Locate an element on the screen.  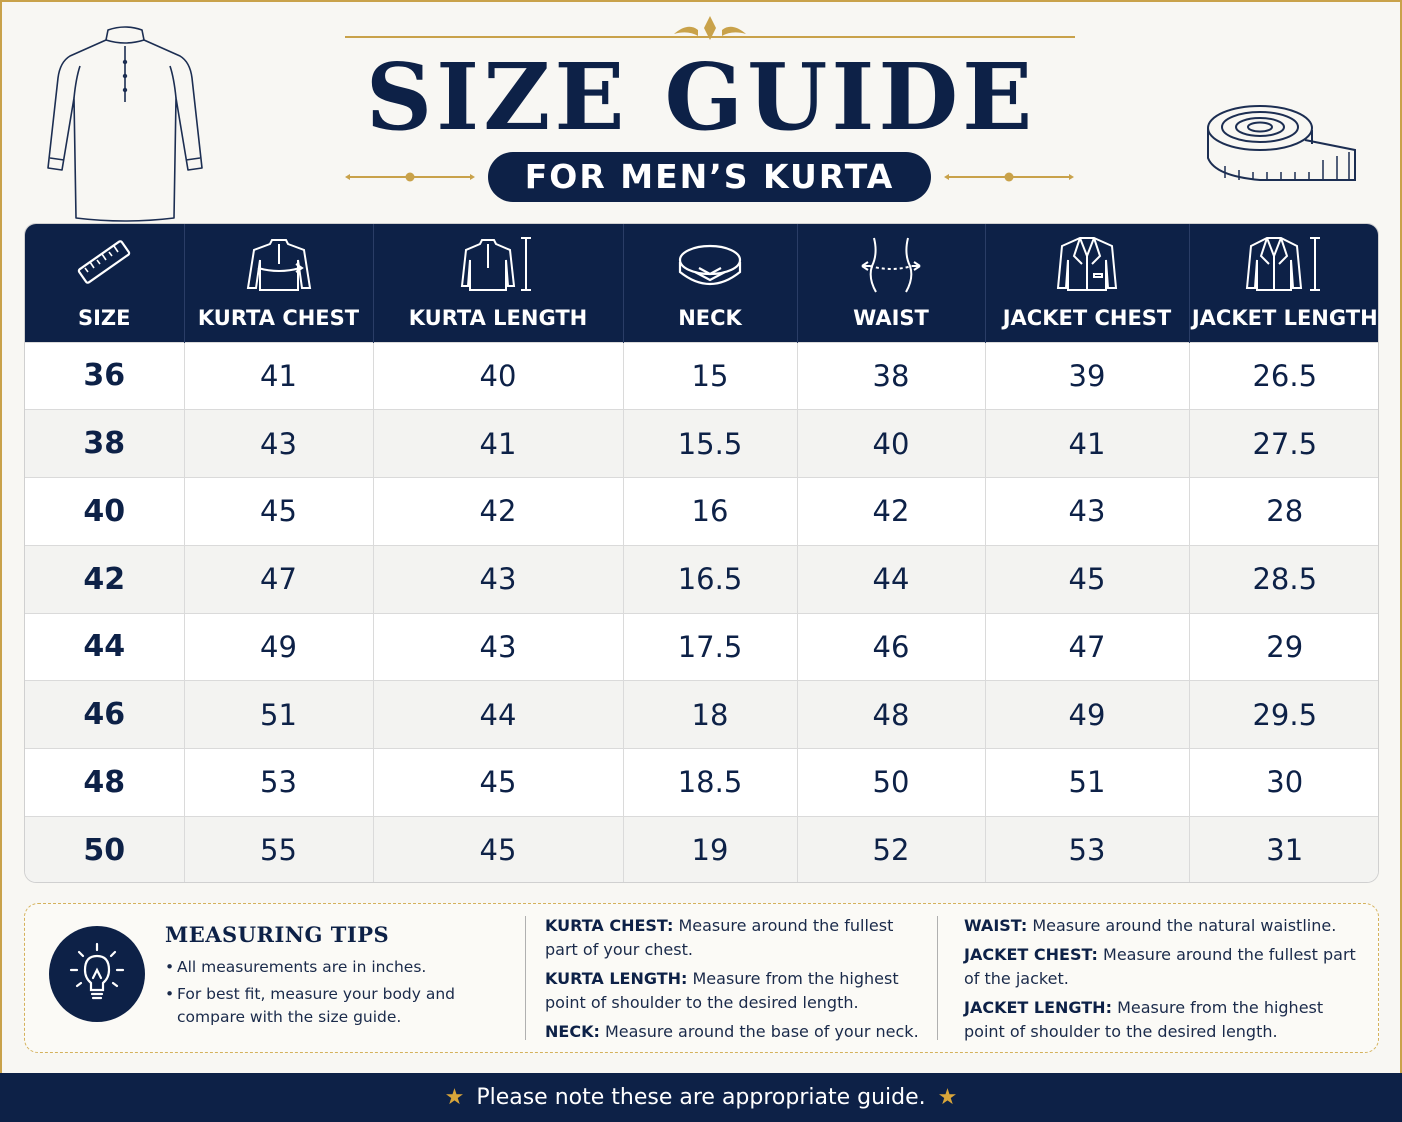
column-label: JACKET CHEST is located at coordinates (1087, 317).